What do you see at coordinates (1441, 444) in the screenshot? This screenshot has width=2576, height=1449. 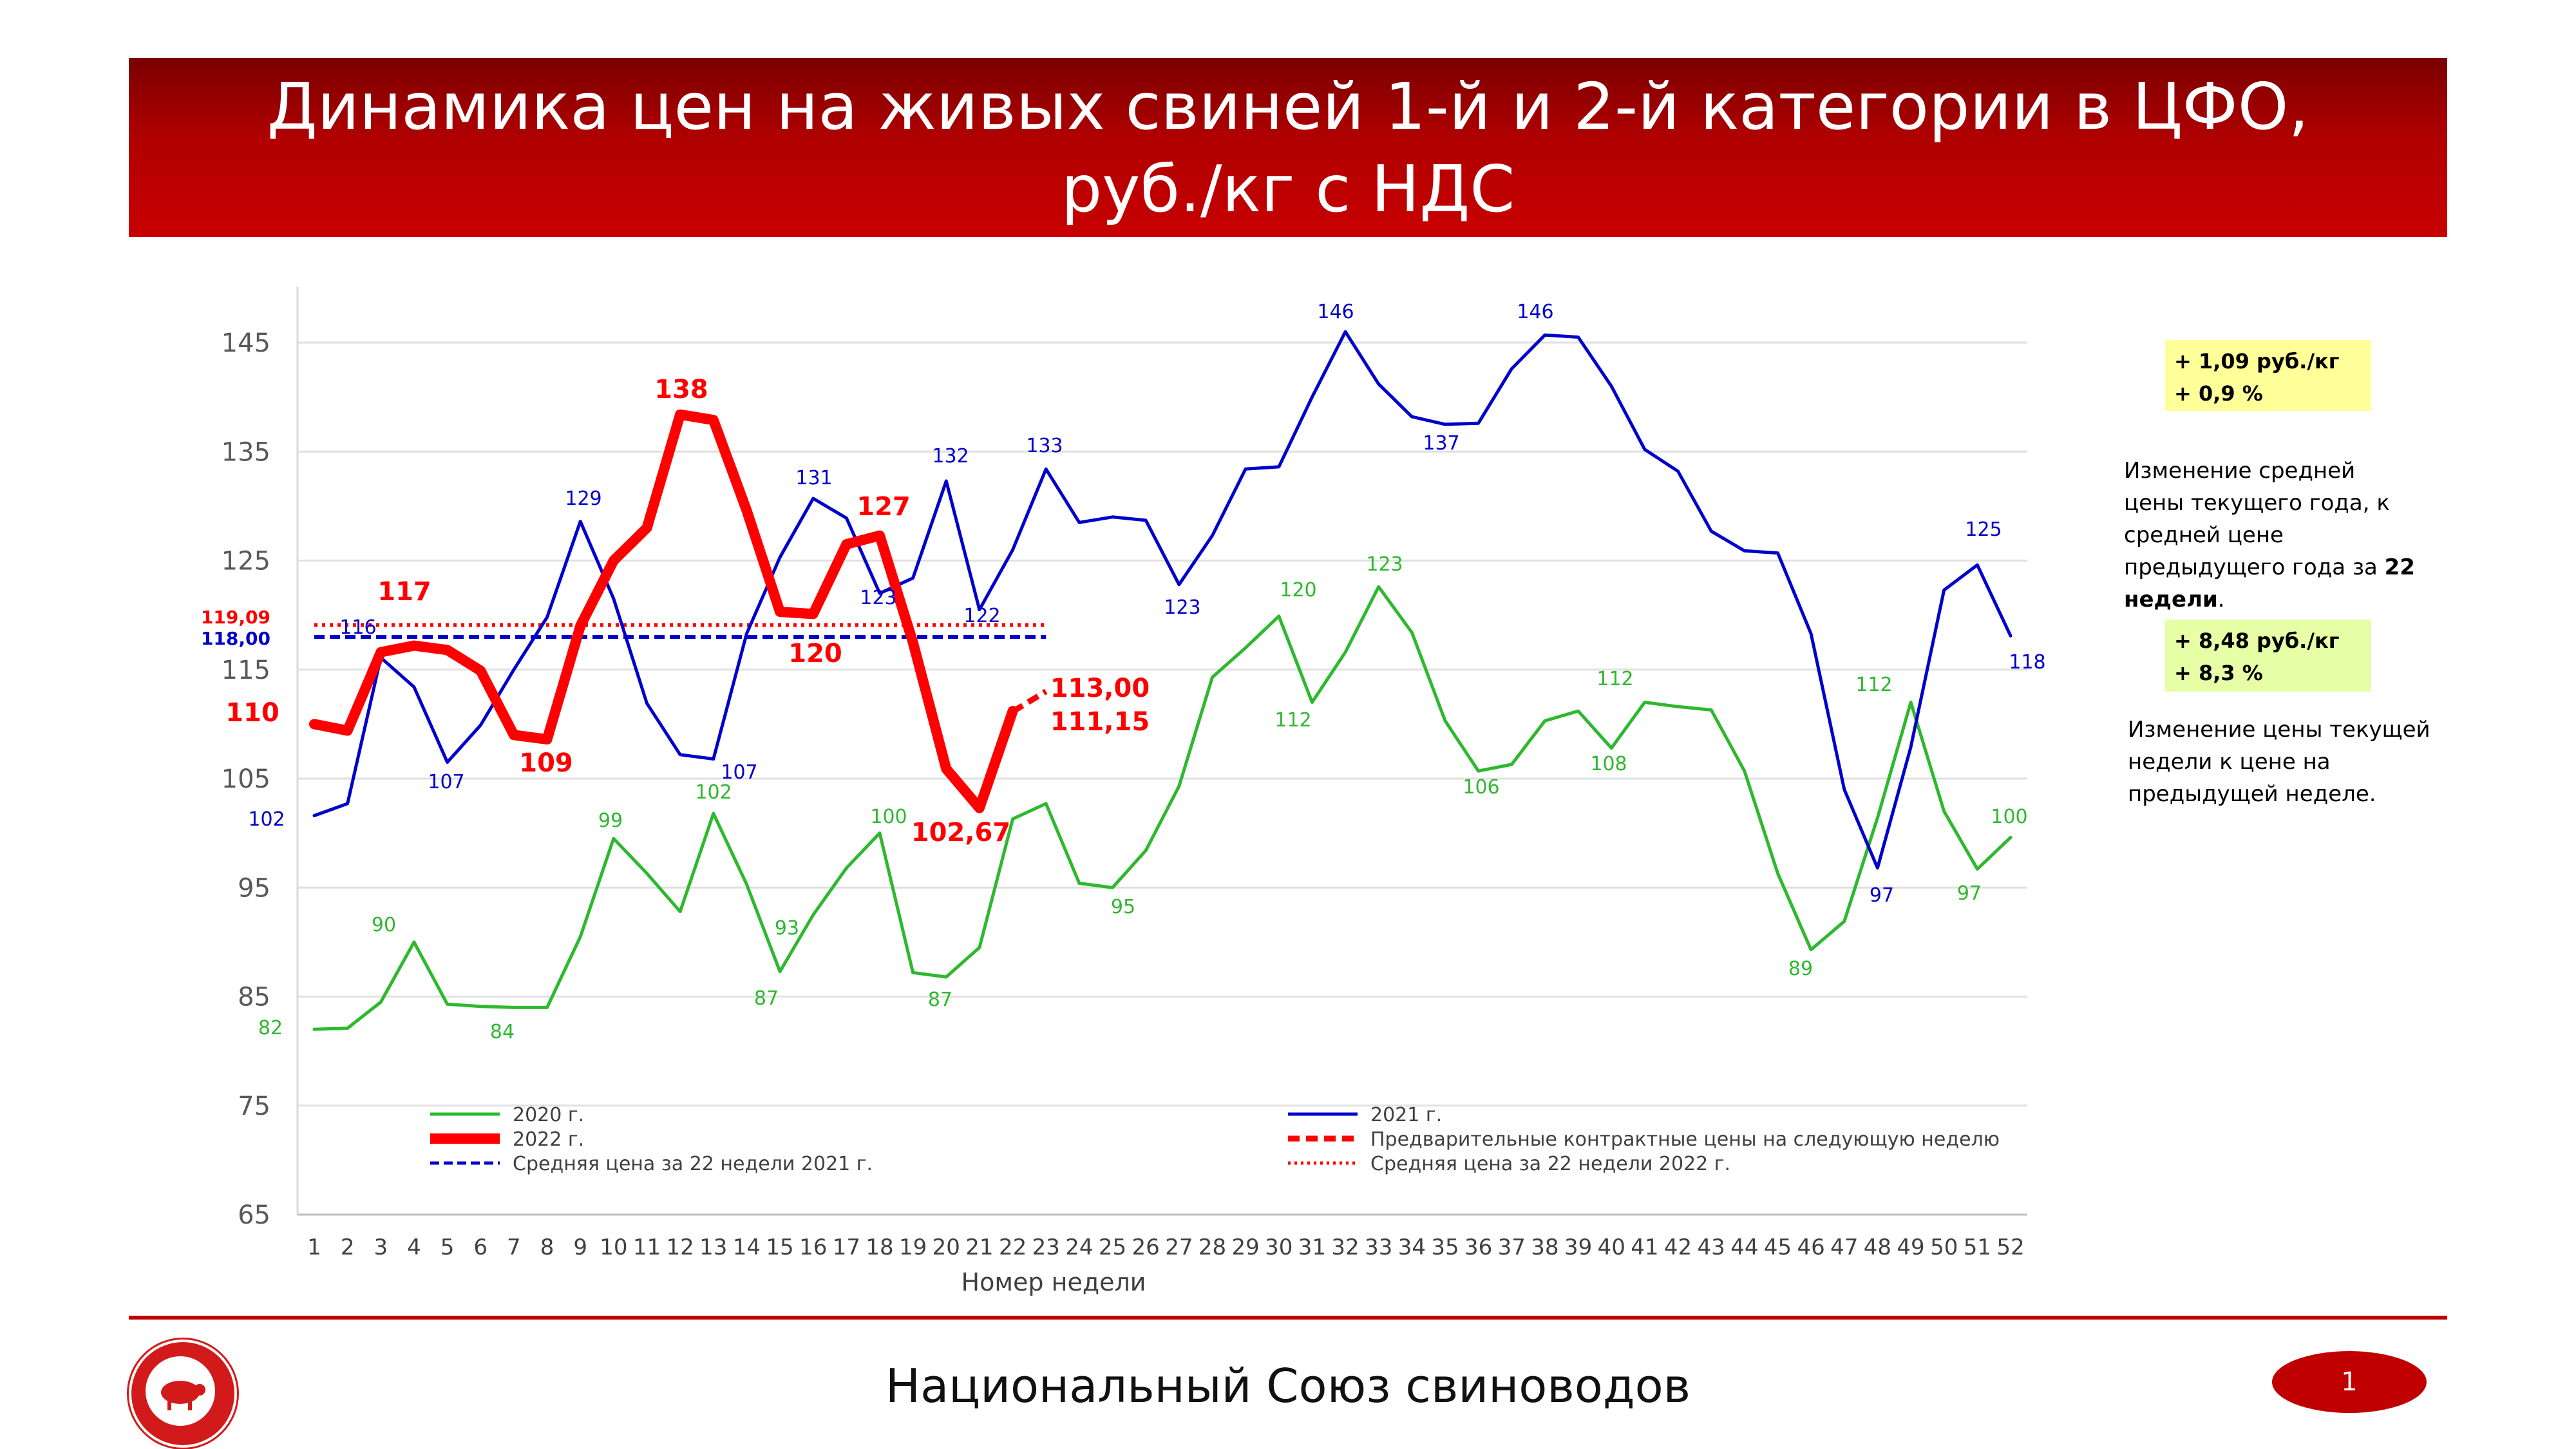 I see `data-label: 137` at bounding box center [1441, 444].